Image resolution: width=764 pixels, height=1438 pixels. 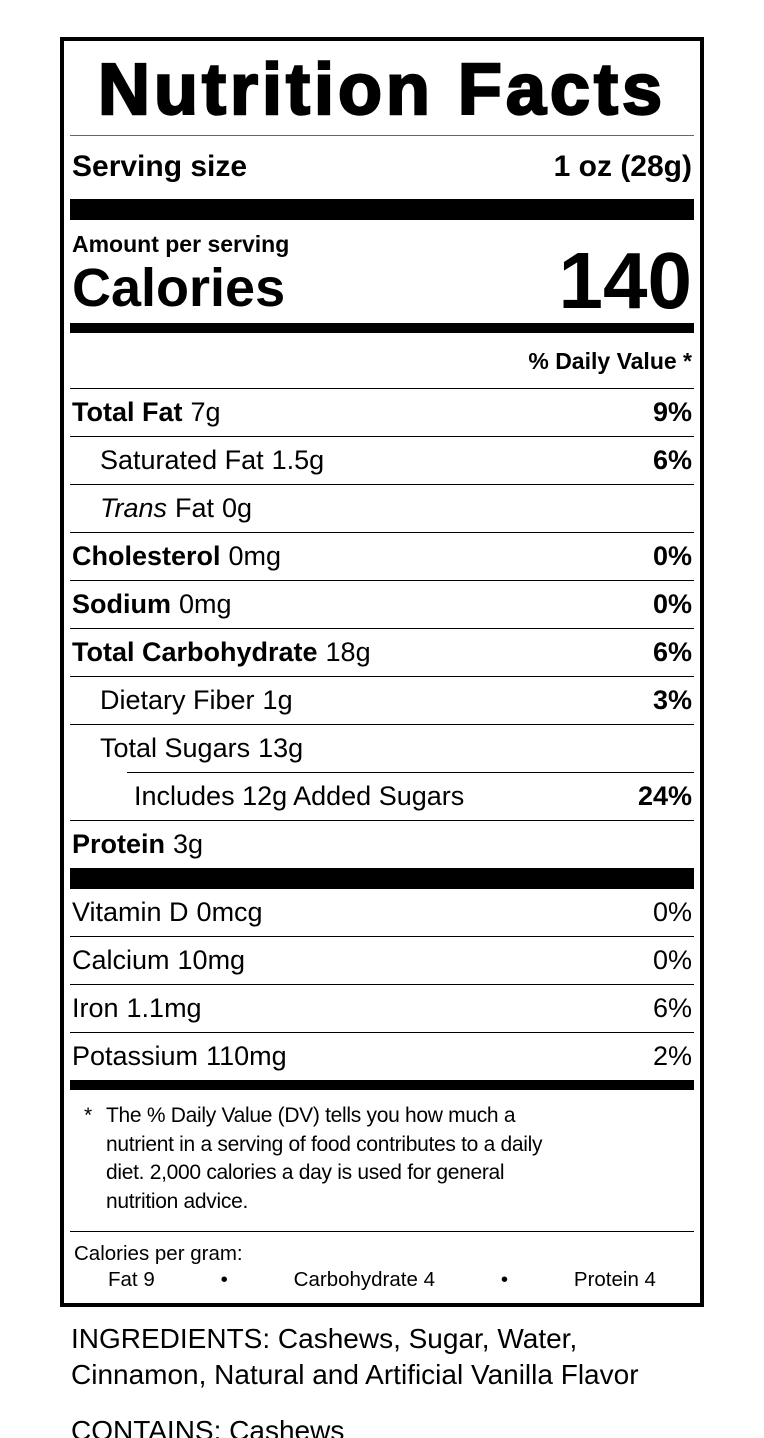 I want to click on nutrient-name-amount: Potassium 110mg, so click(x=179, y=1056).